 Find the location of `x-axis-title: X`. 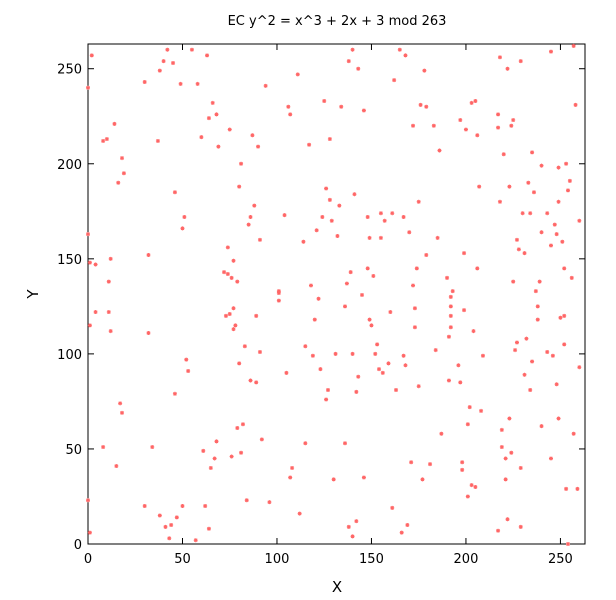

x-axis-title: X is located at coordinates (337, 587).